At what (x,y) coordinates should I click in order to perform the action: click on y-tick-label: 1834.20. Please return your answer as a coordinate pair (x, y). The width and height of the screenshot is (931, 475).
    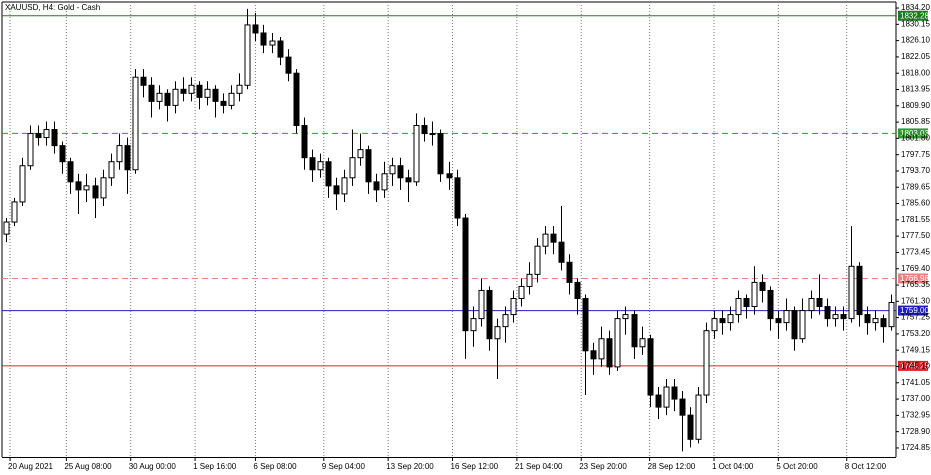
    Looking at the image, I should click on (915, 7).